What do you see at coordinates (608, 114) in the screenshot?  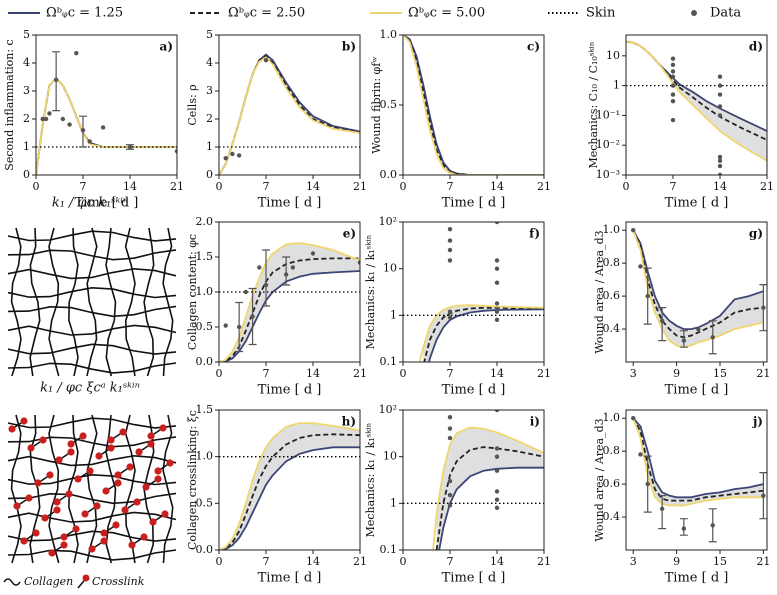 I see `y-tick-label: 10⁻¹` at bounding box center [608, 114].